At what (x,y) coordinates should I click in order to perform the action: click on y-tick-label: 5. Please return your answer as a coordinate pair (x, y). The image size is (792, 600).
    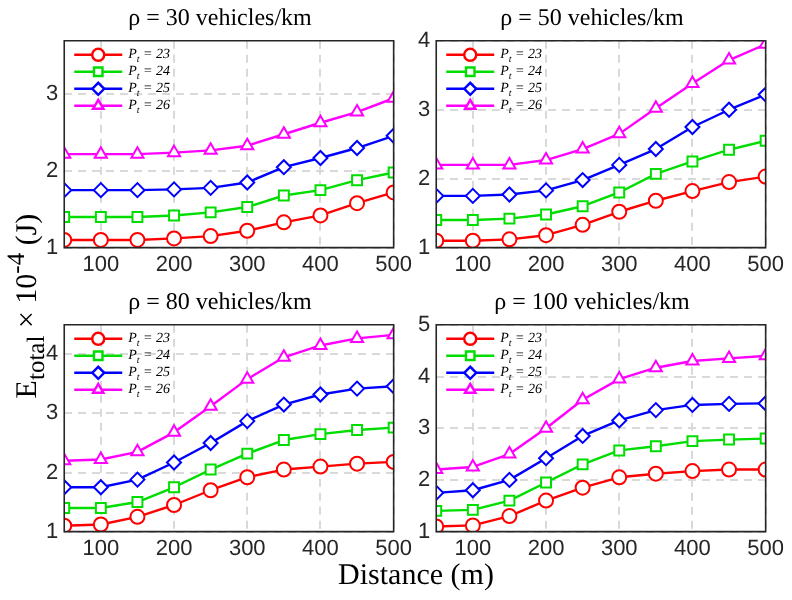
    Looking at the image, I should click on (424, 324).